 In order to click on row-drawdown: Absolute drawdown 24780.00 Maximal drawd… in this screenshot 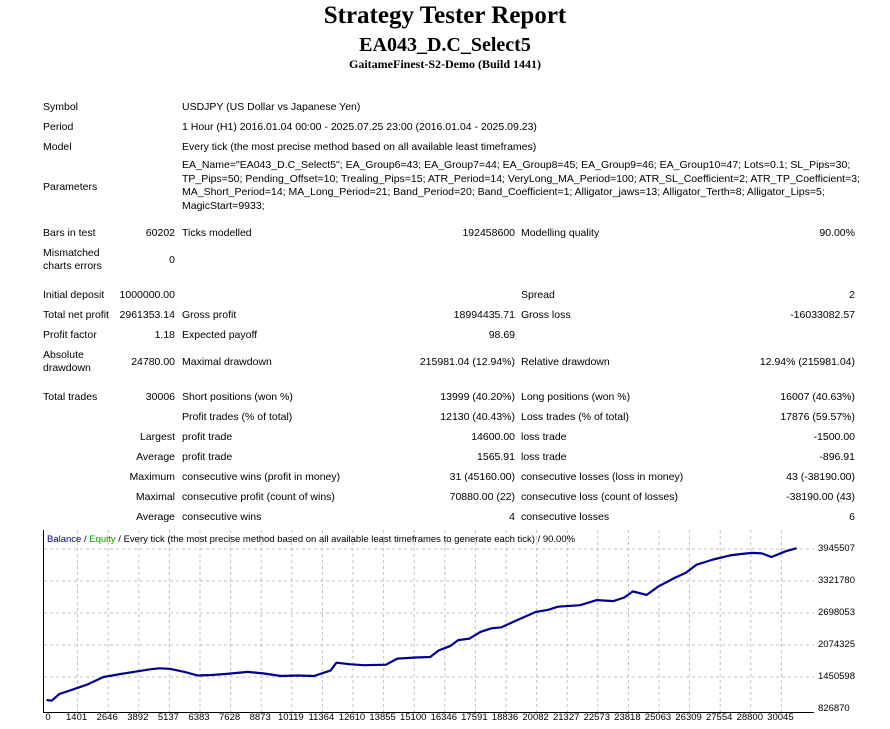, I will do `click(445, 364)`.